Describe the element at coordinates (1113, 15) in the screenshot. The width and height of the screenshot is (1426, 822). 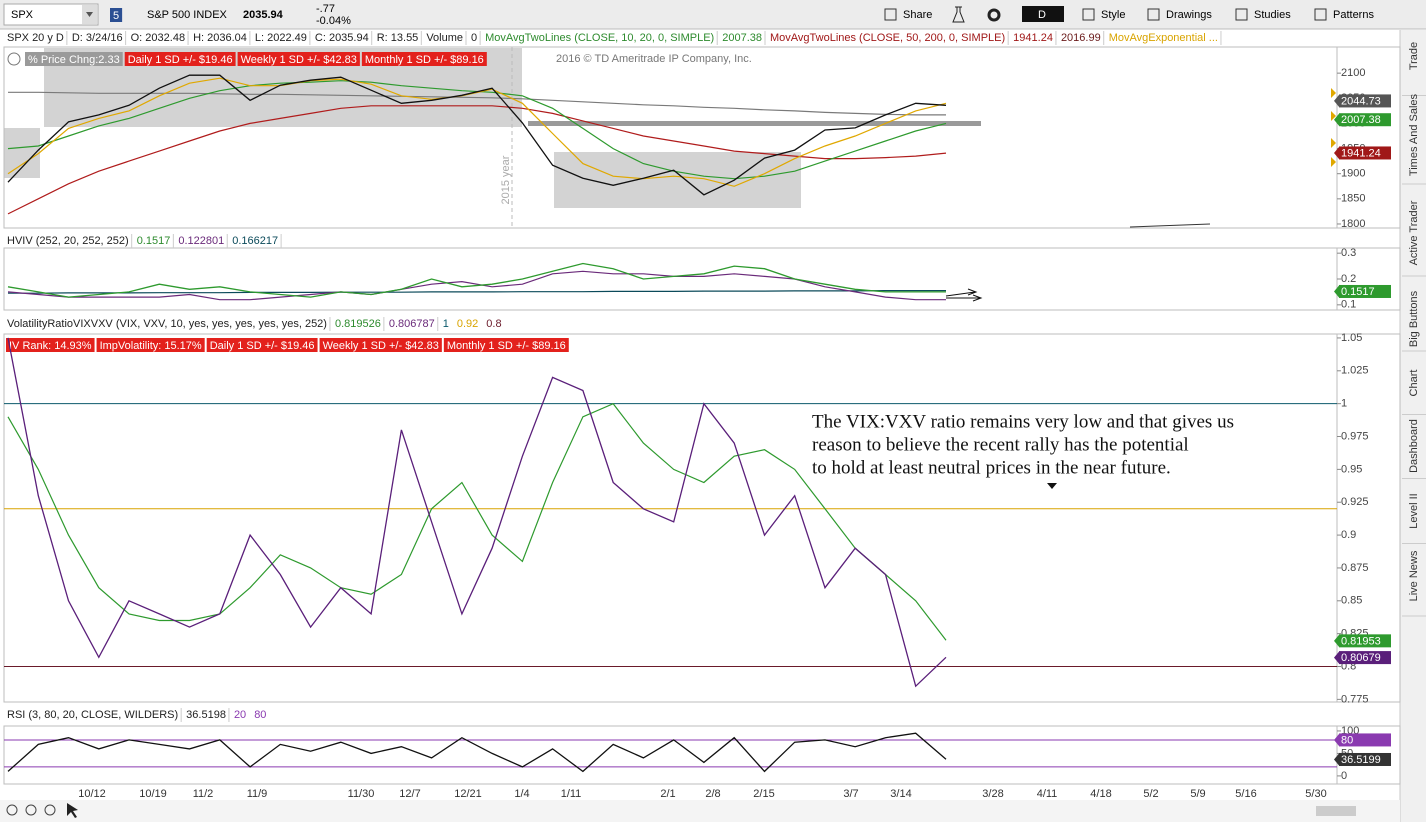
I see `toolbar-button: Style` at that location.